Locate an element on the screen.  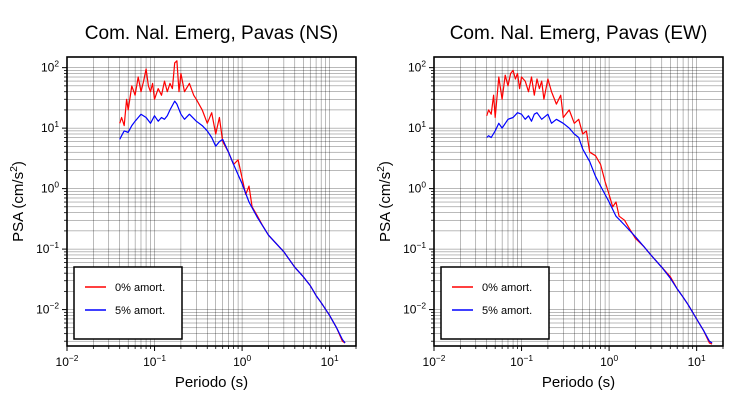
chart-title: Com. Nal. Emerg, Pavas (EW) is located at coordinates (579, 33).